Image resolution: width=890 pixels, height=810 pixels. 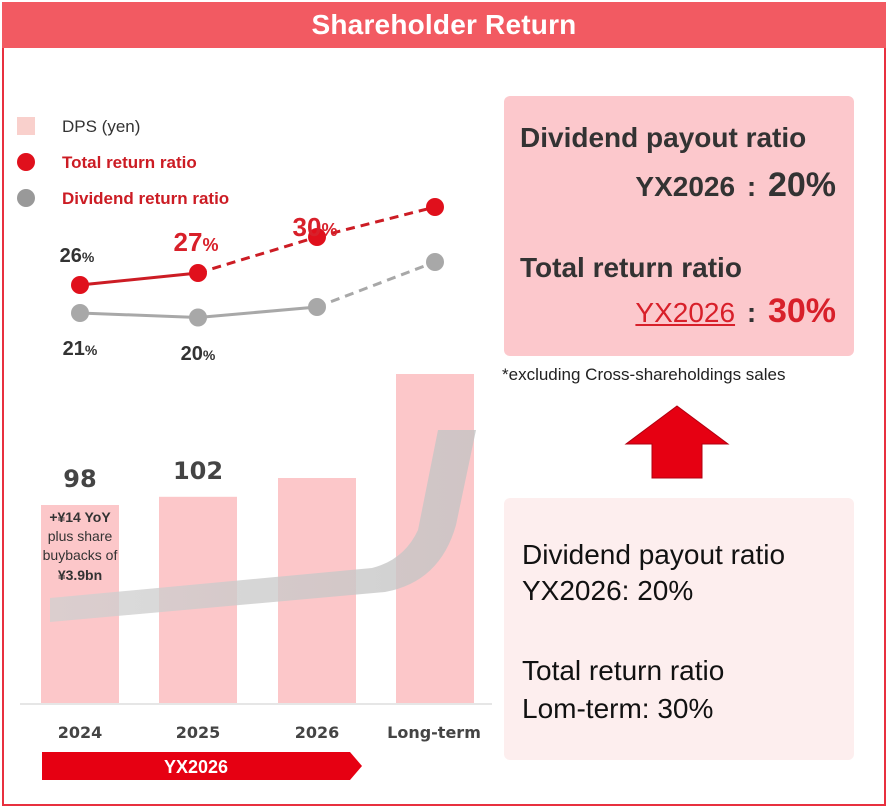 What do you see at coordinates (315, 227) in the screenshot?
I see `total-label-2026: 30%` at bounding box center [315, 227].